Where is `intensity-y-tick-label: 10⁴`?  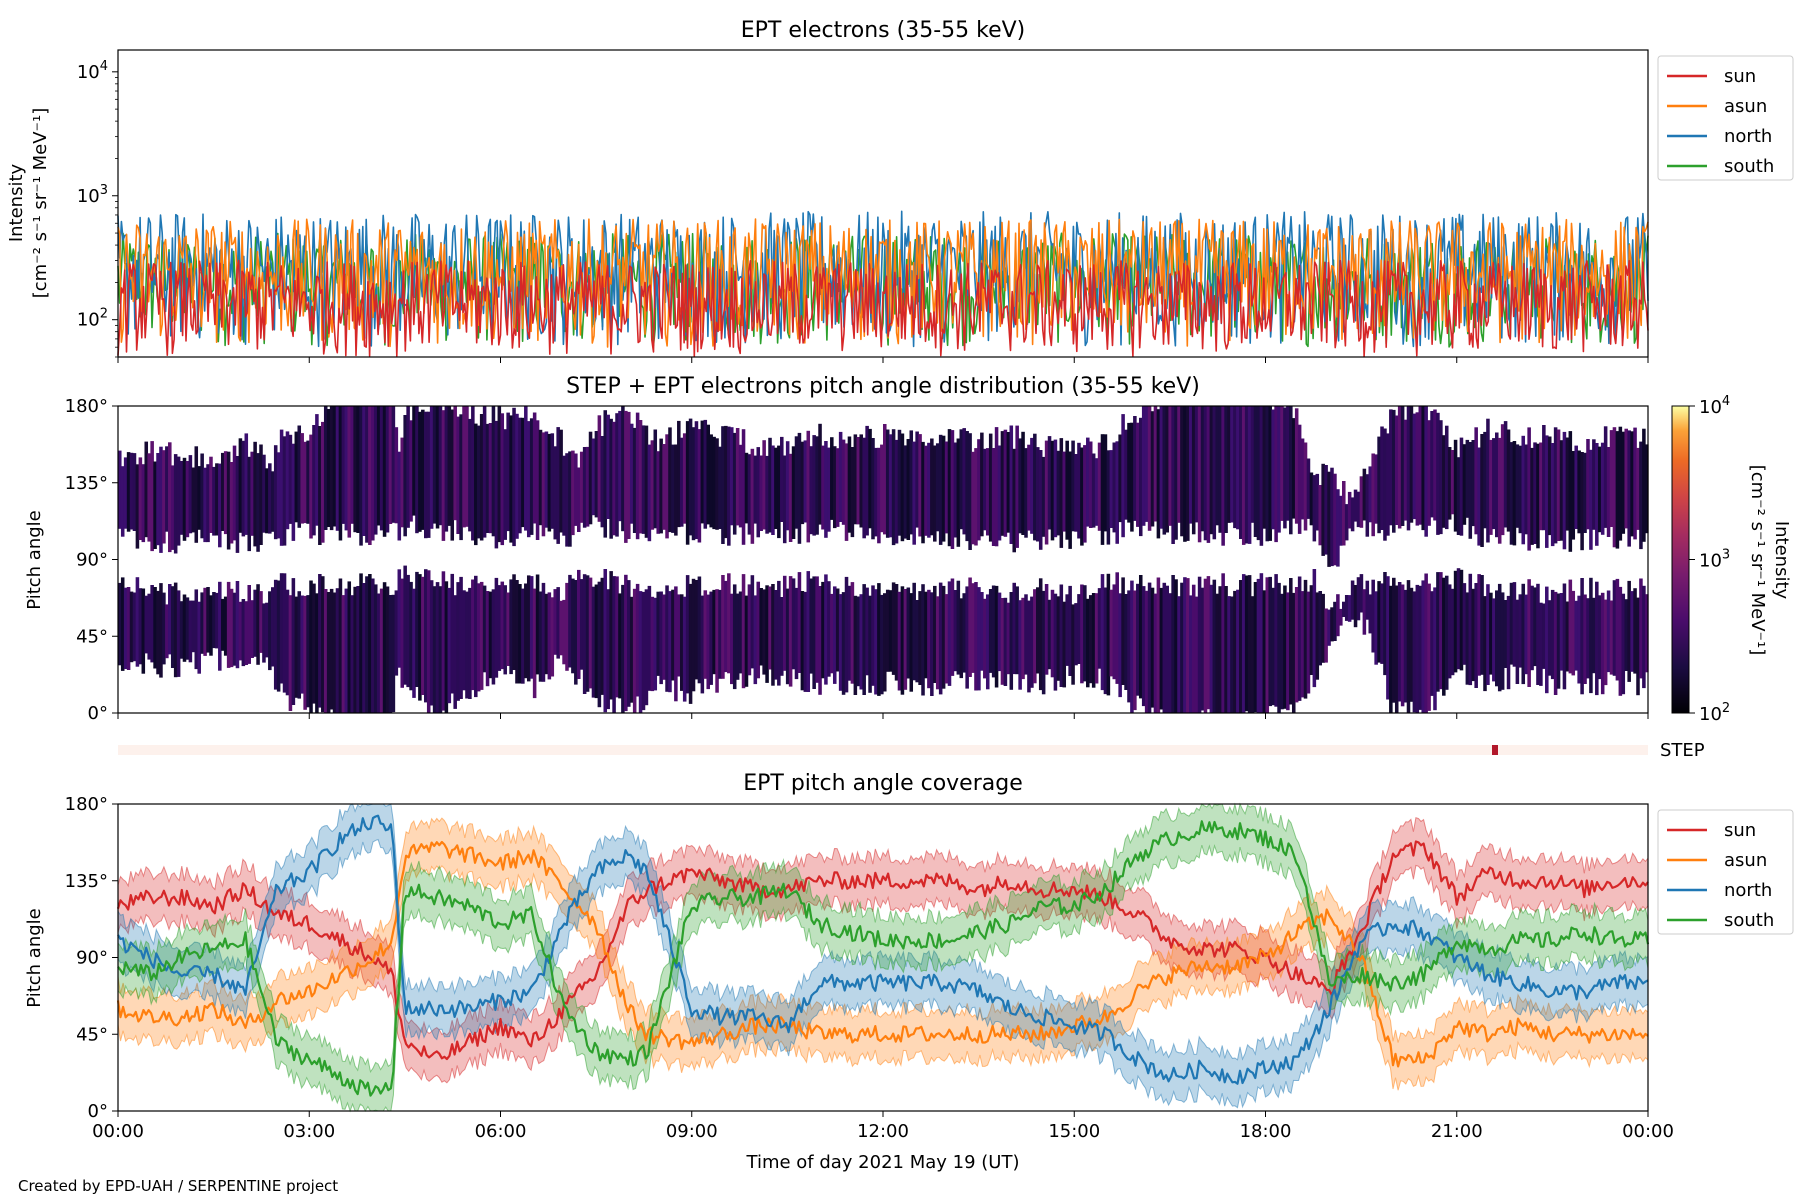 intensity-y-tick-label: 10⁴ is located at coordinates (92, 71).